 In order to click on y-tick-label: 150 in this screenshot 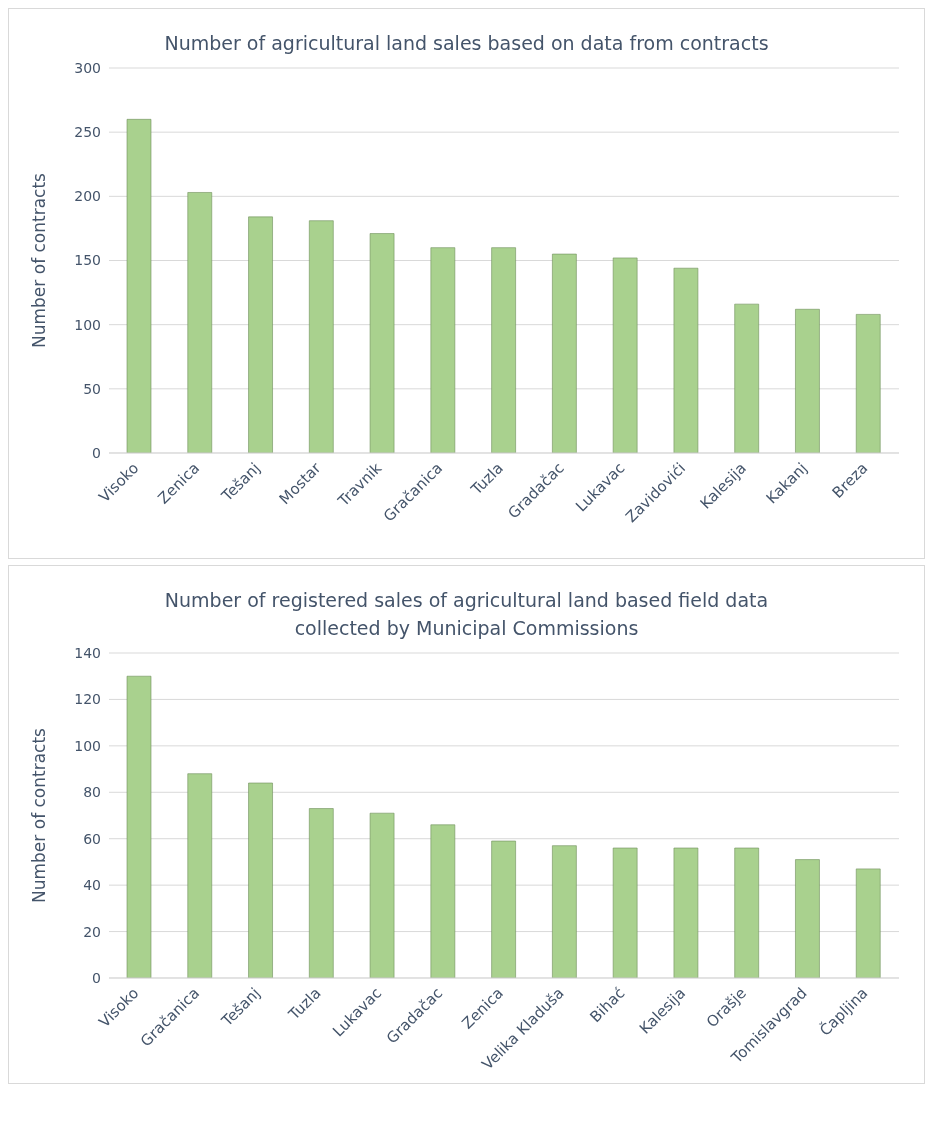, I will do `click(87, 259)`.